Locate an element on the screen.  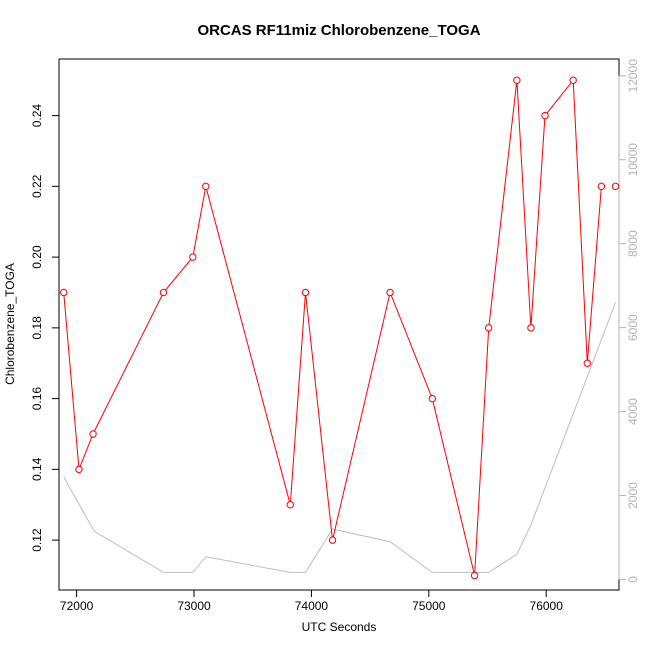
x-tick-label: 73000 is located at coordinates (194, 606).